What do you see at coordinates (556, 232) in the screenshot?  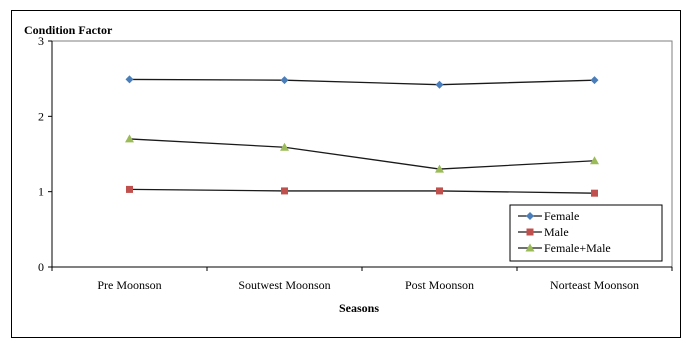 I see `legend-label: Male` at bounding box center [556, 232].